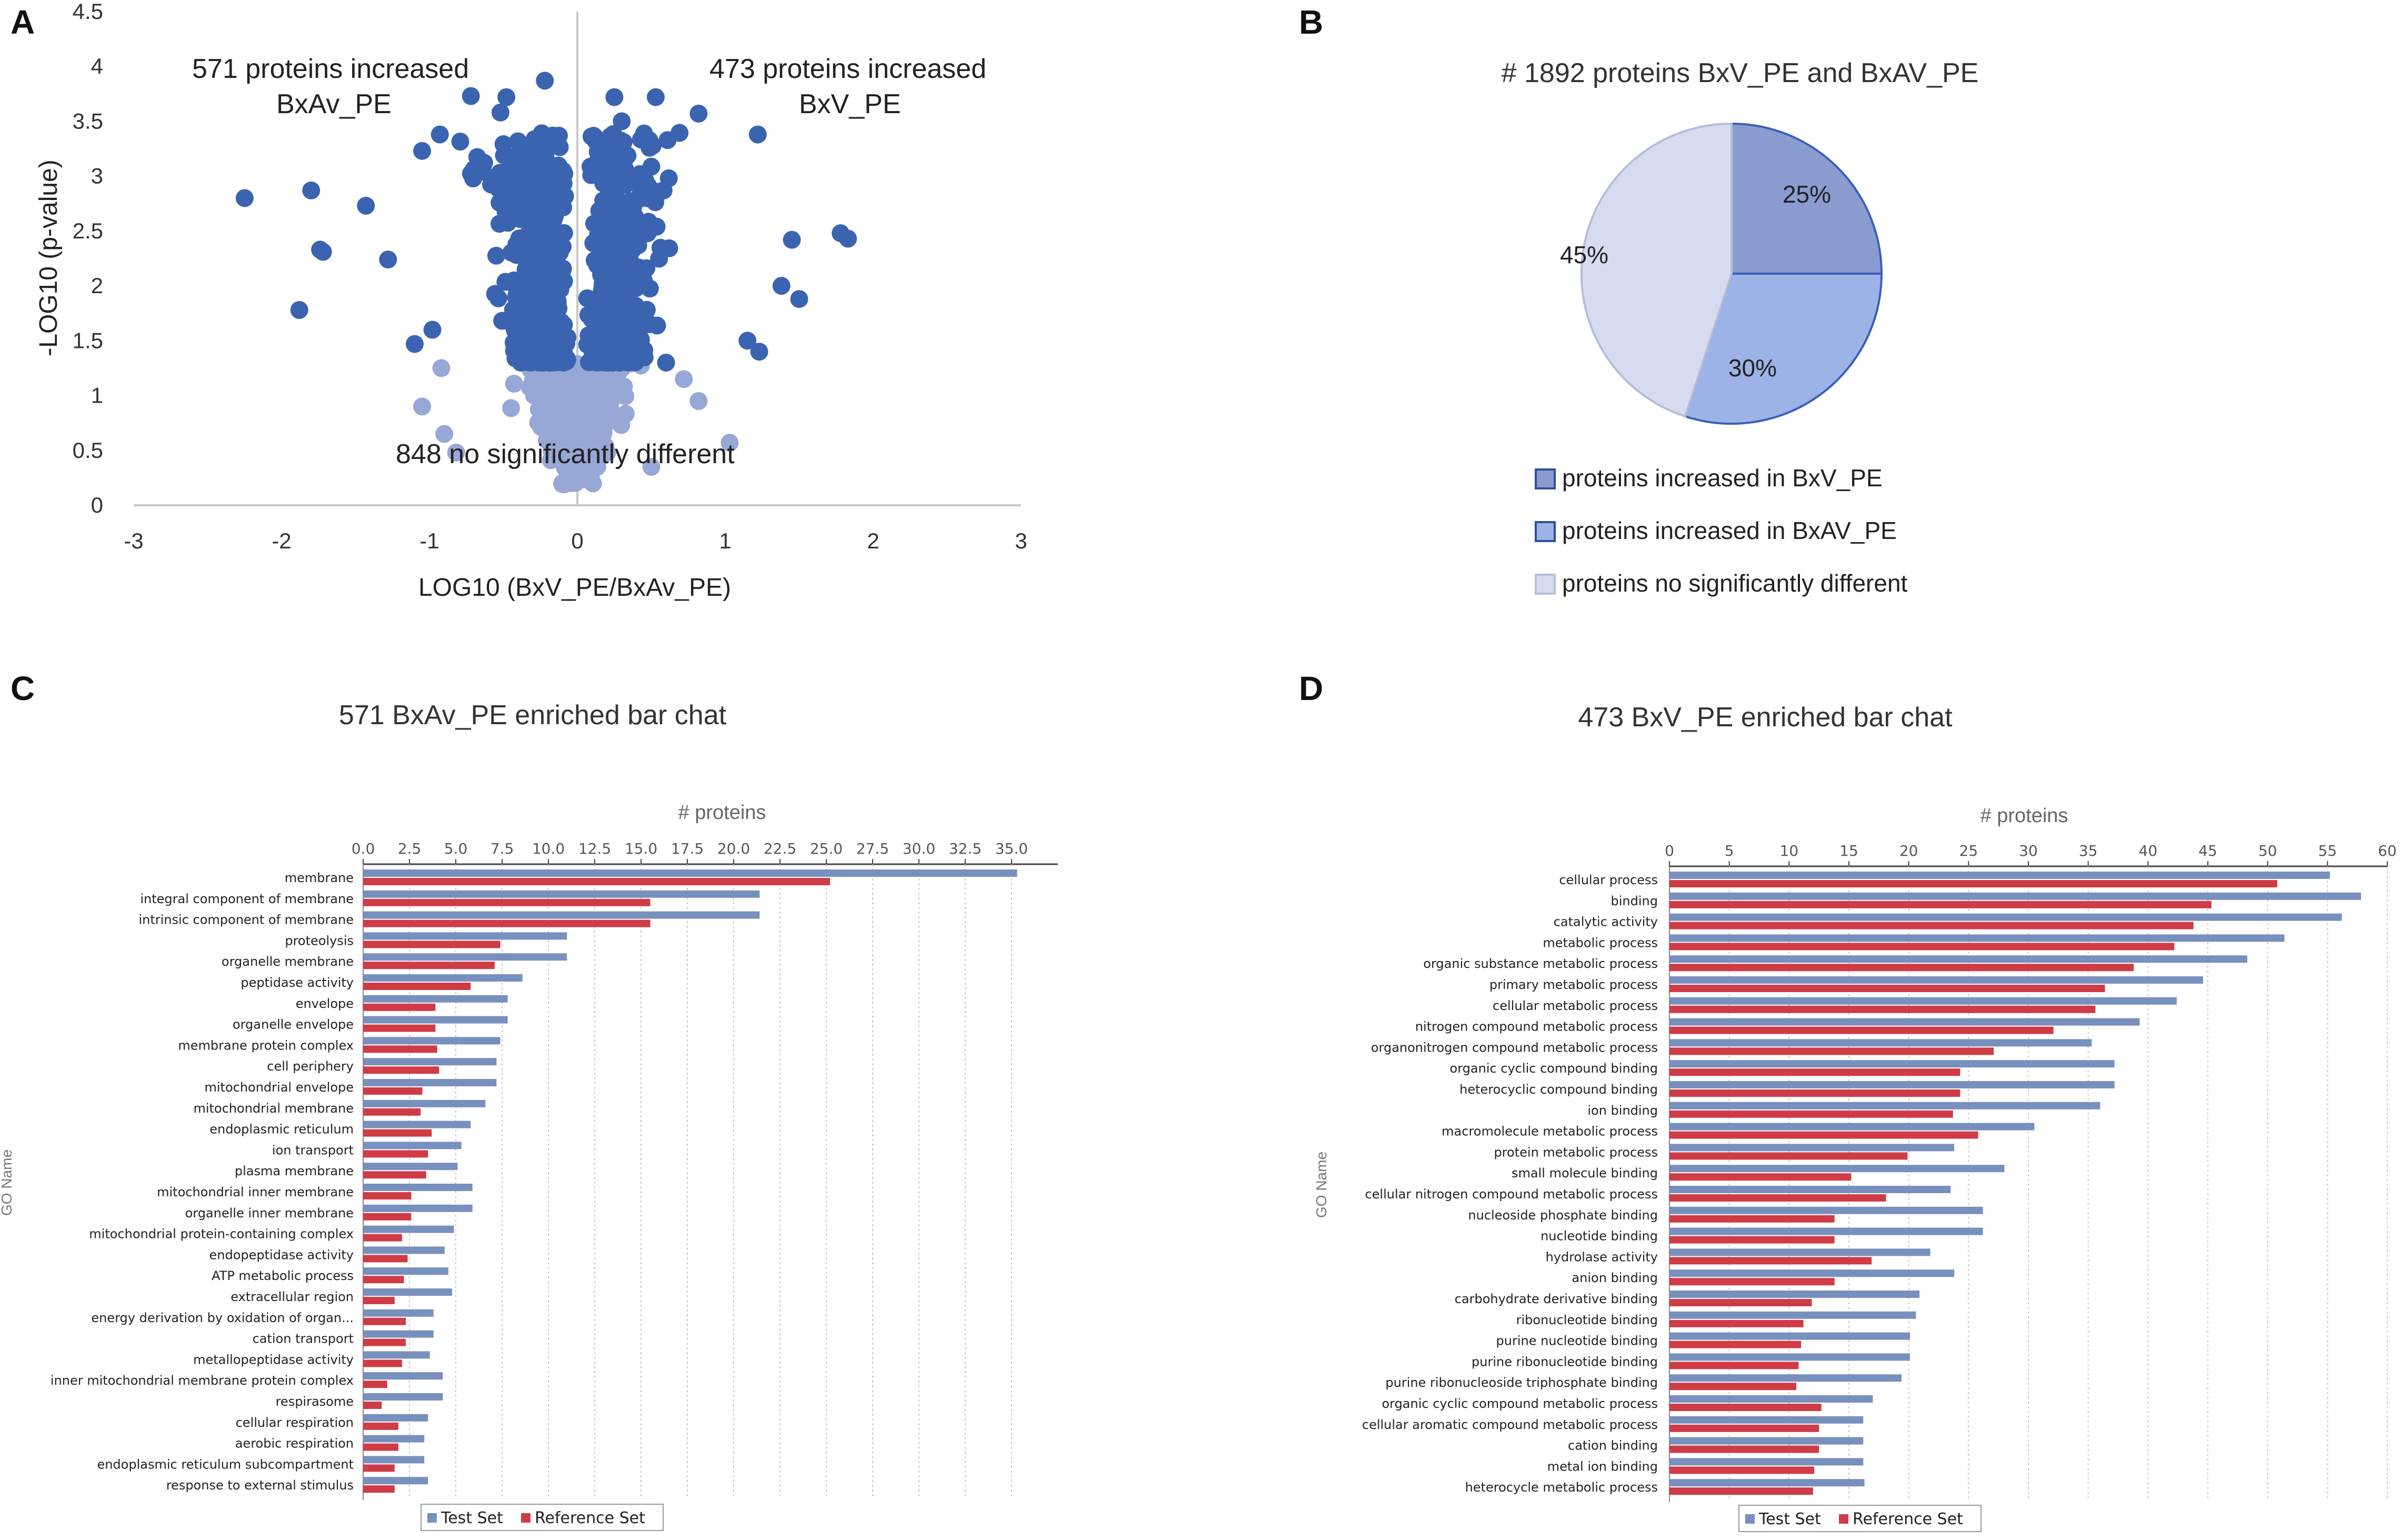 The height and width of the screenshot is (1540, 2401). I want to click on go-category-label: cell periphery, so click(310, 1066).